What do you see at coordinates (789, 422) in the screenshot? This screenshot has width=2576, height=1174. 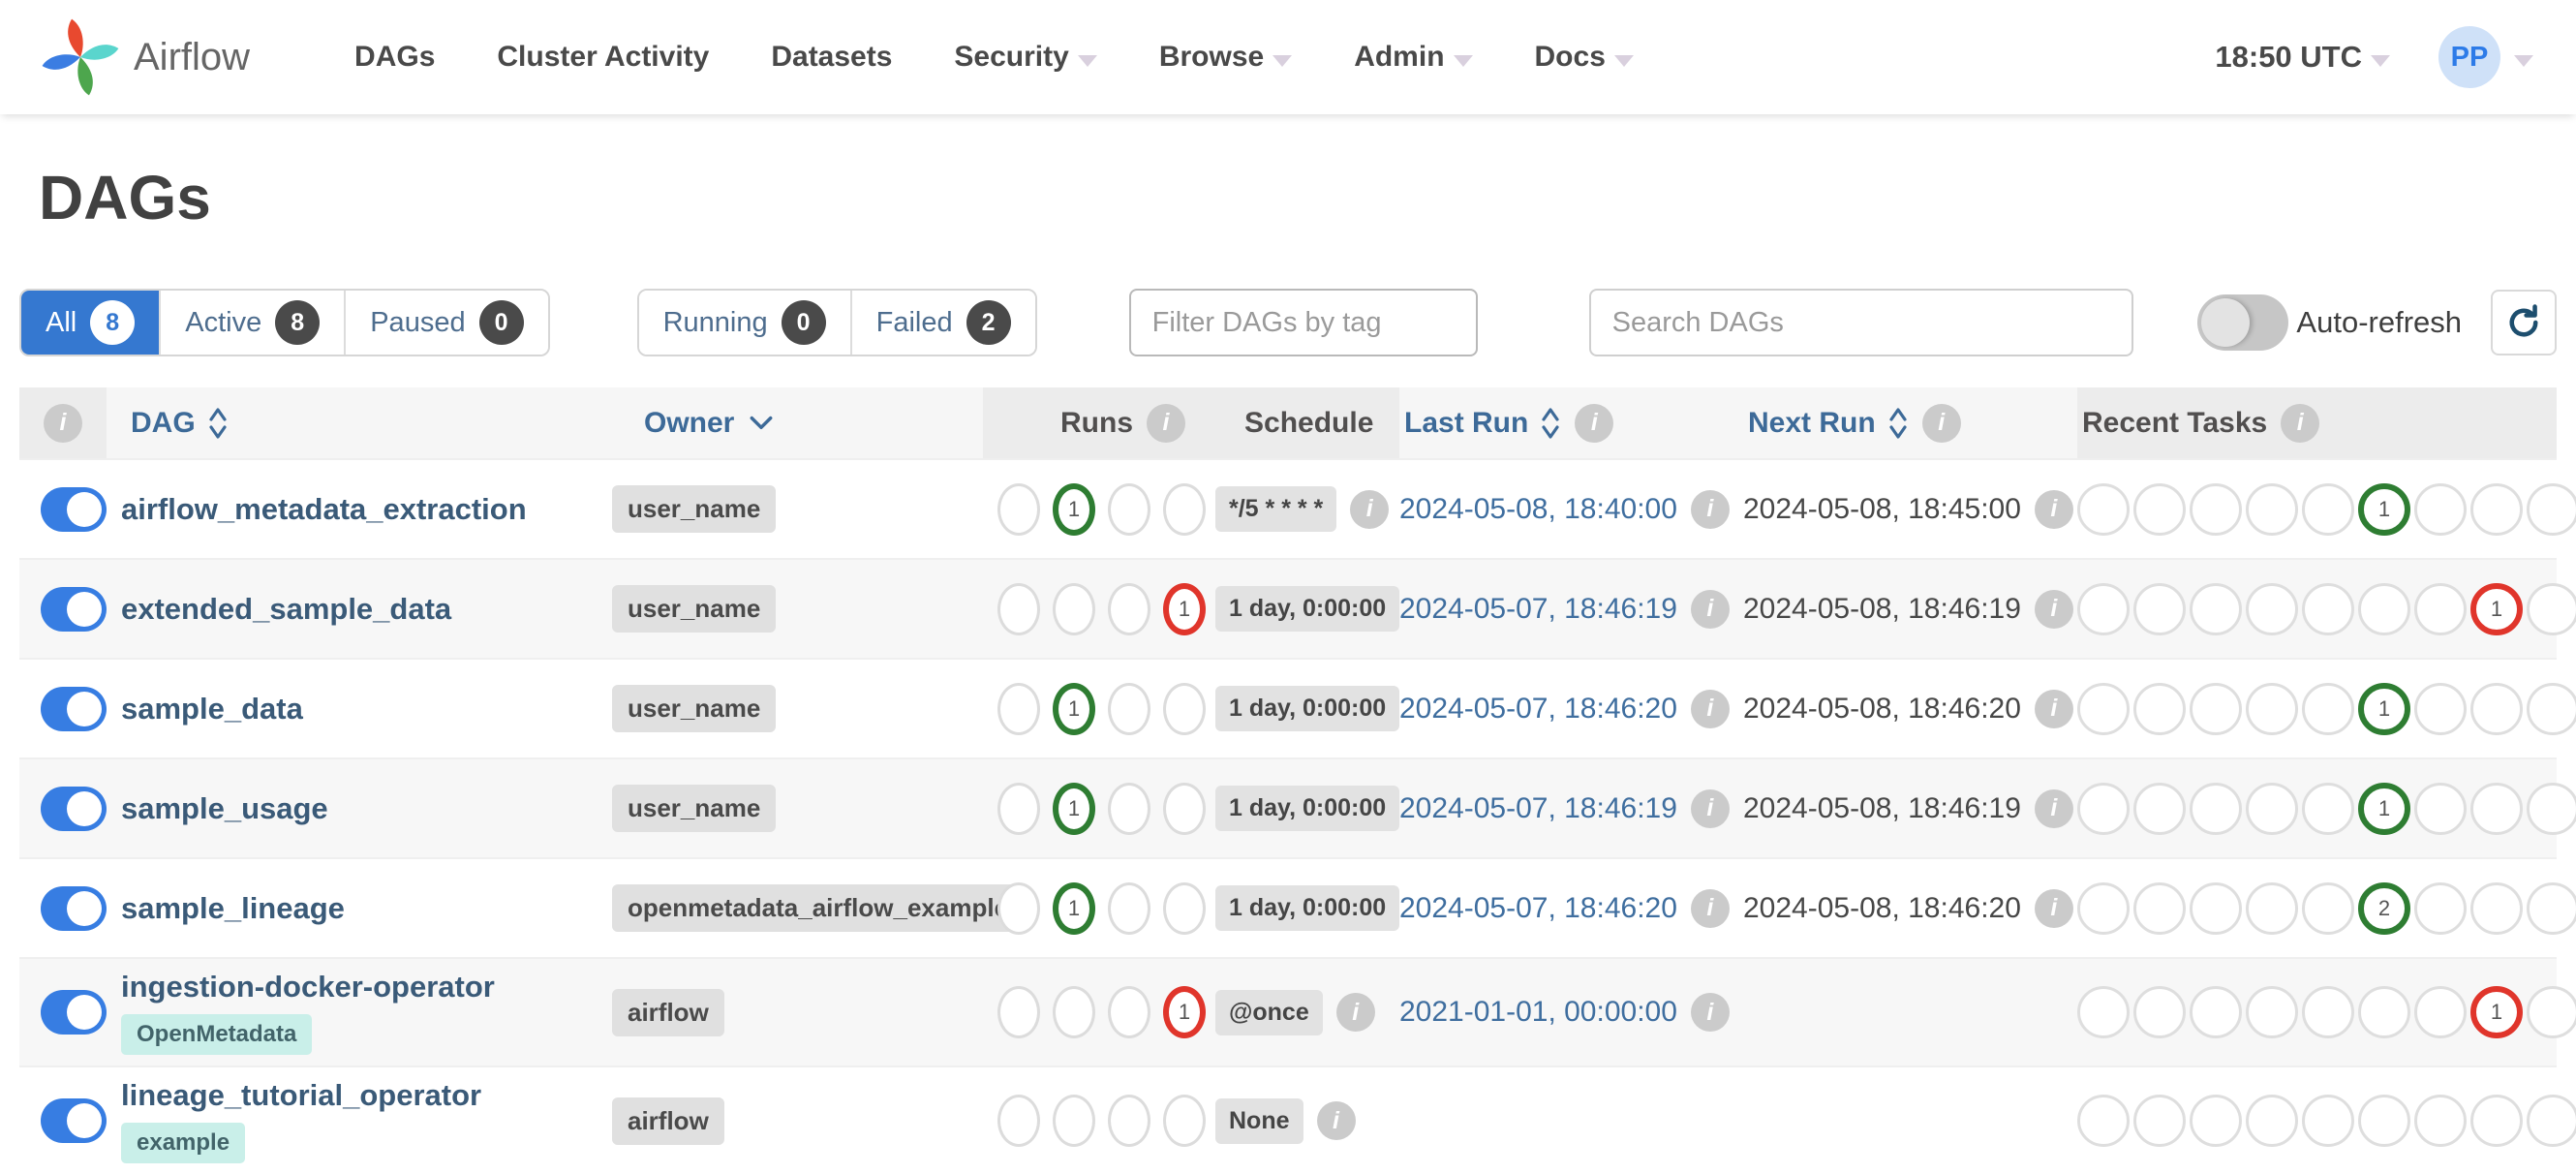 I see `col-header-owner: Owner` at bounding box center [789, 422].